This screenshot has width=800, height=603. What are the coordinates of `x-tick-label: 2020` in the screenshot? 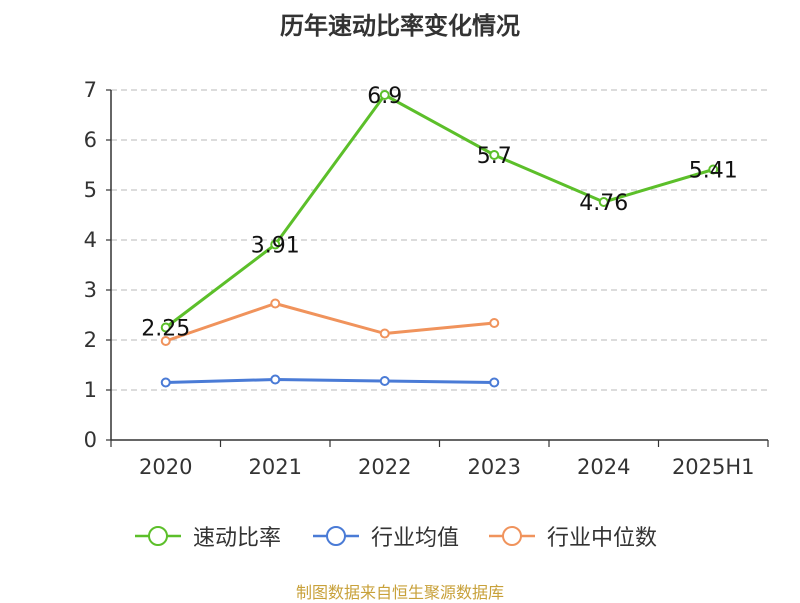 It's located at (165, 467).